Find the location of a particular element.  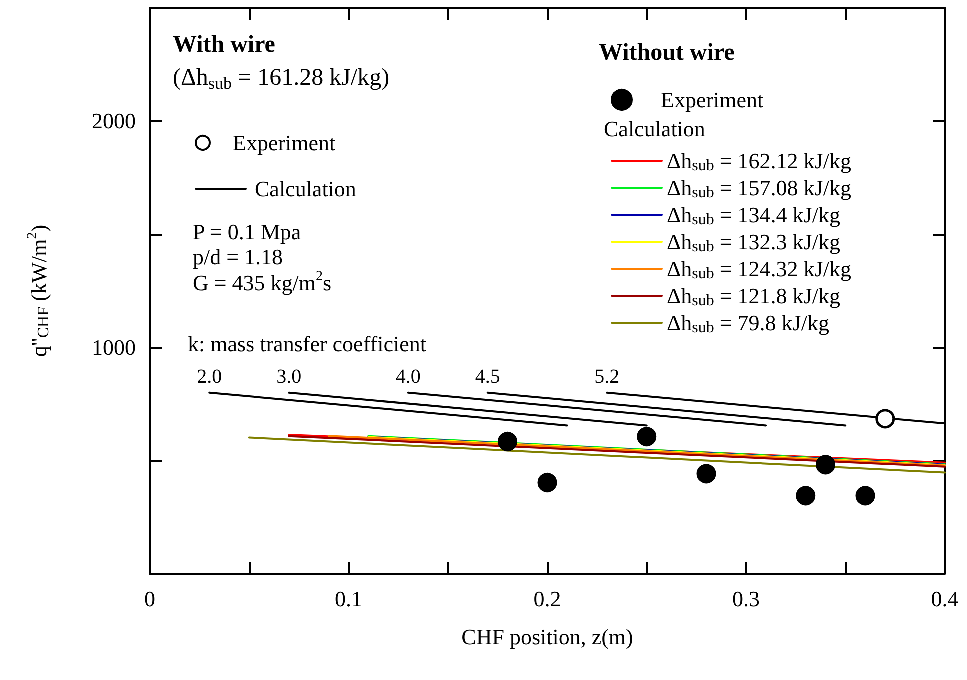

annotation: 4.0 is located at coordinates (408, 377).